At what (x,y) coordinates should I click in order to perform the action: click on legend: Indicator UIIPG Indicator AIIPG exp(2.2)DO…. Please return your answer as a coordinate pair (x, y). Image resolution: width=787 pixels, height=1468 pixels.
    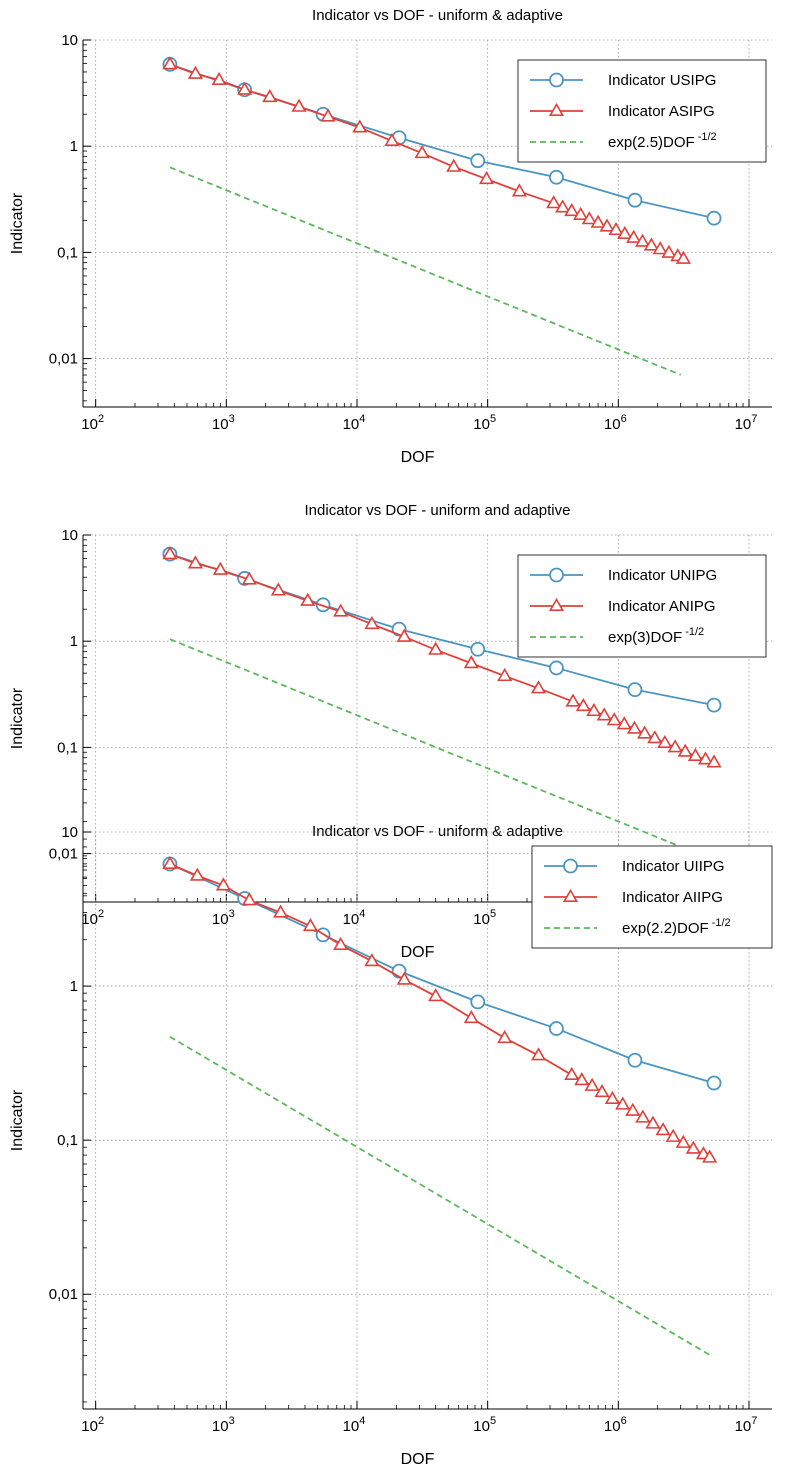
    Looking at the image, I should click on (652, 897).